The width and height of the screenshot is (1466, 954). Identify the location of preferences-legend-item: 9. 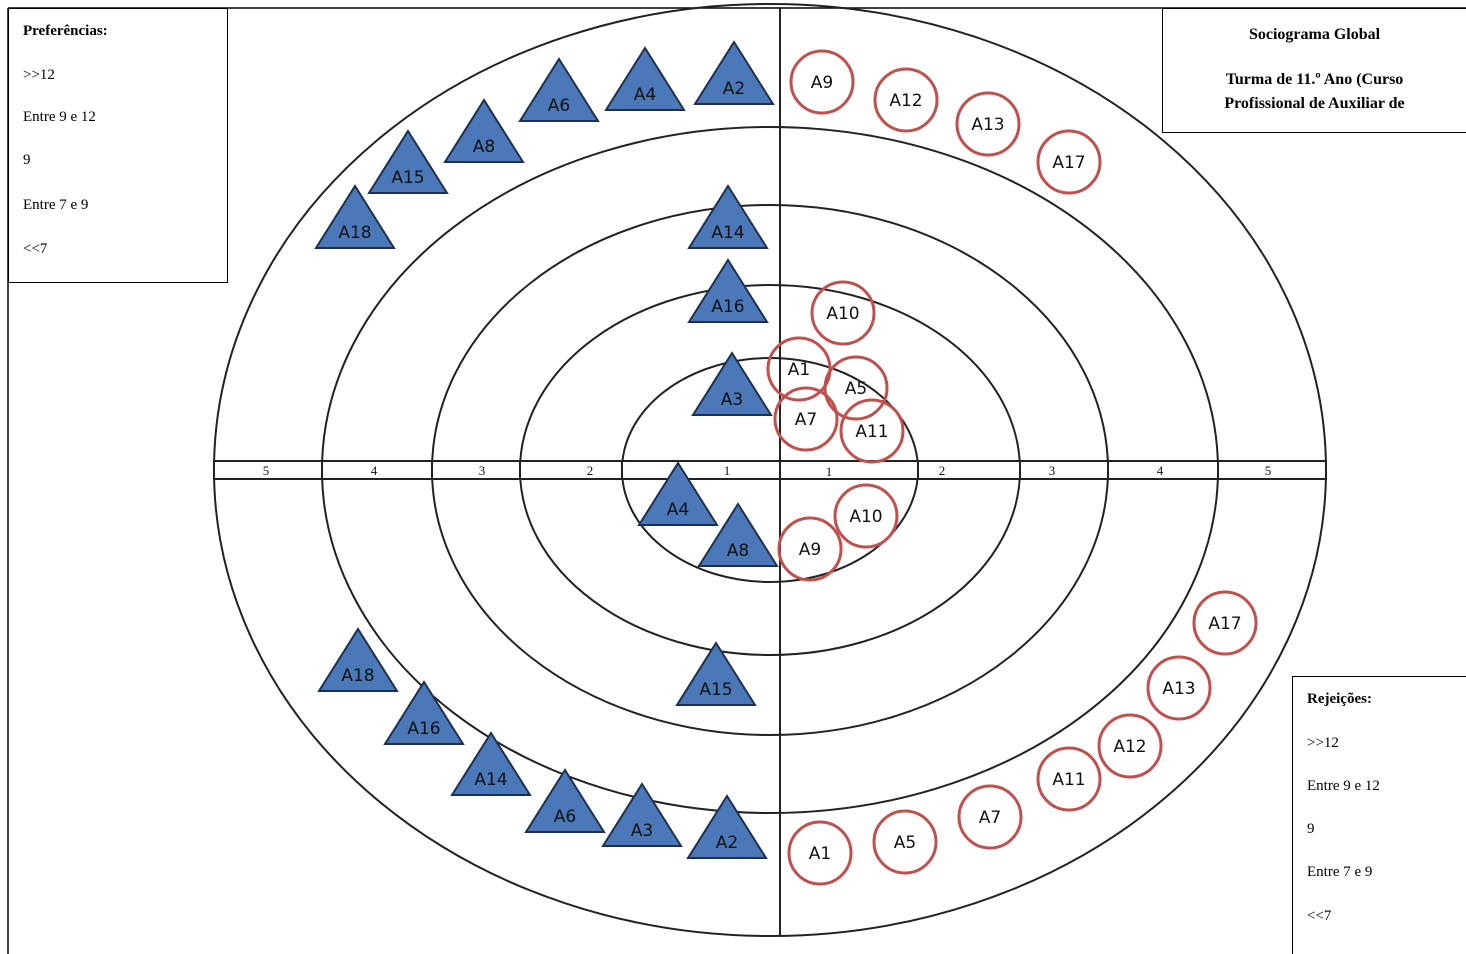
(27, 160).